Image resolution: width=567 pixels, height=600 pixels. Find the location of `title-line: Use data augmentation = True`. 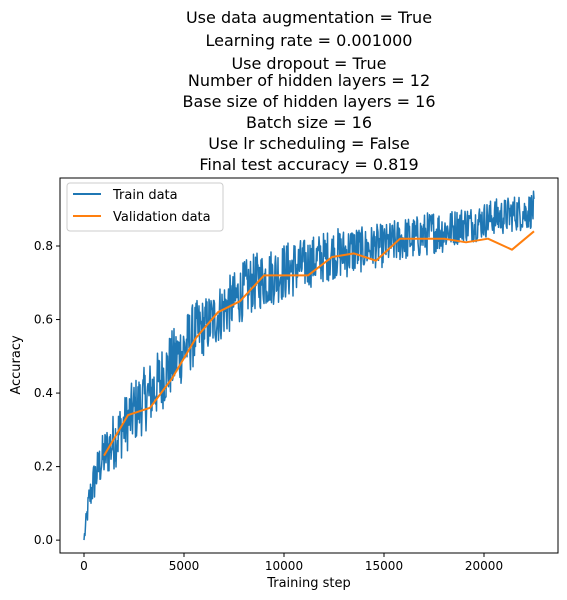

title-line: Use data augmentation = True is located at coordinates (309, 17).